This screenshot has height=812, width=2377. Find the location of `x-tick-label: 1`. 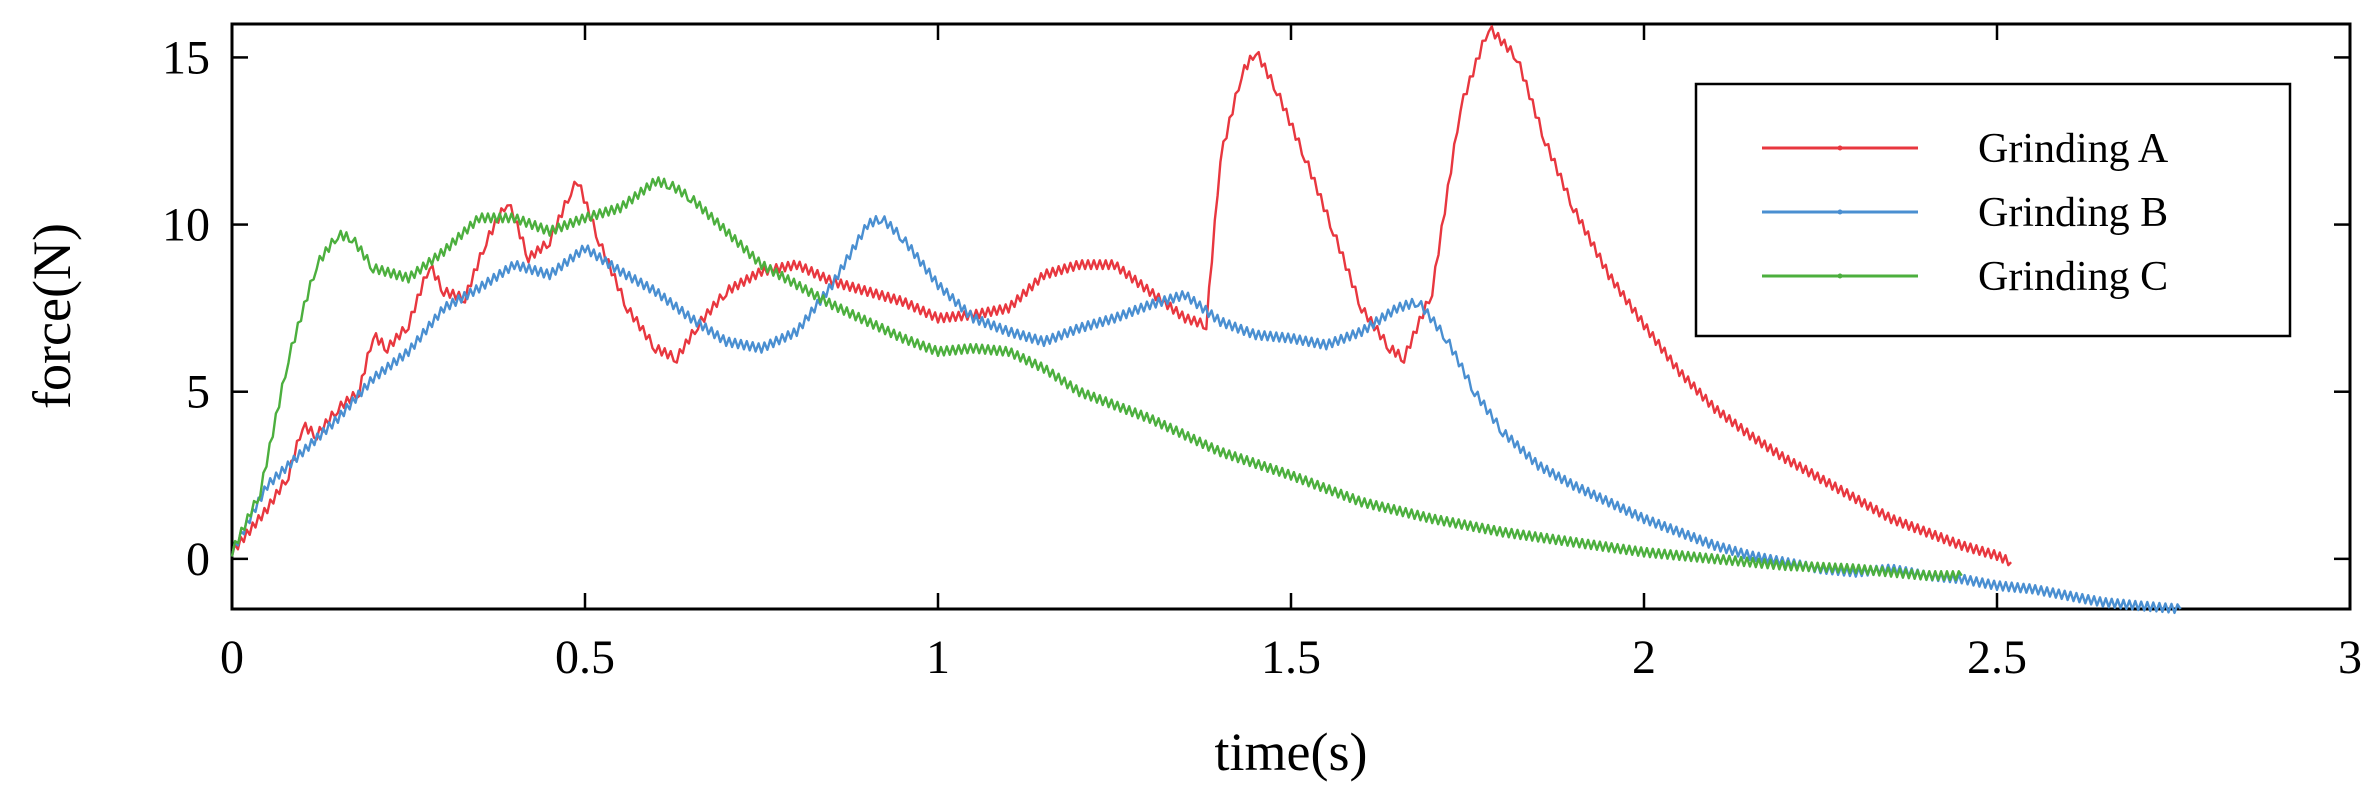

x-tick-label: 1 is located at coordinates (938, 657).